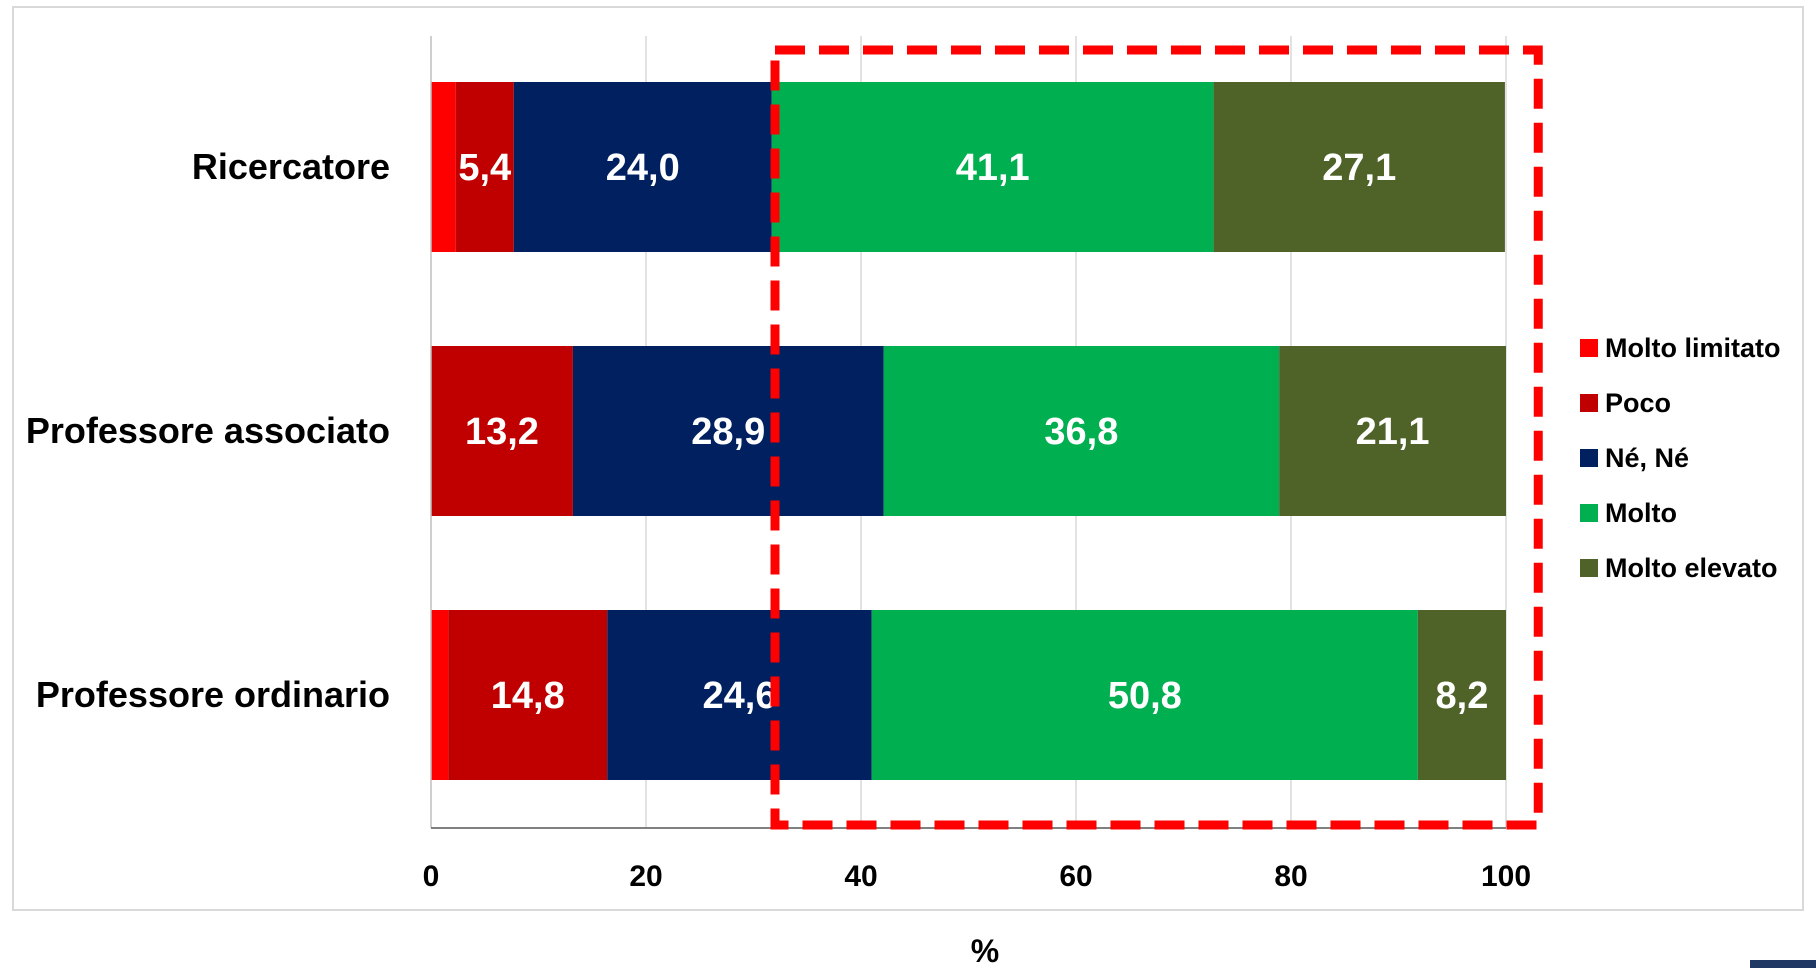 This screenshot has width=1816, height=968. What do you see at coordinates (1641, 513) in the screenshot?
I see `legend-label: Molto` at bounding box center [1641, 513].